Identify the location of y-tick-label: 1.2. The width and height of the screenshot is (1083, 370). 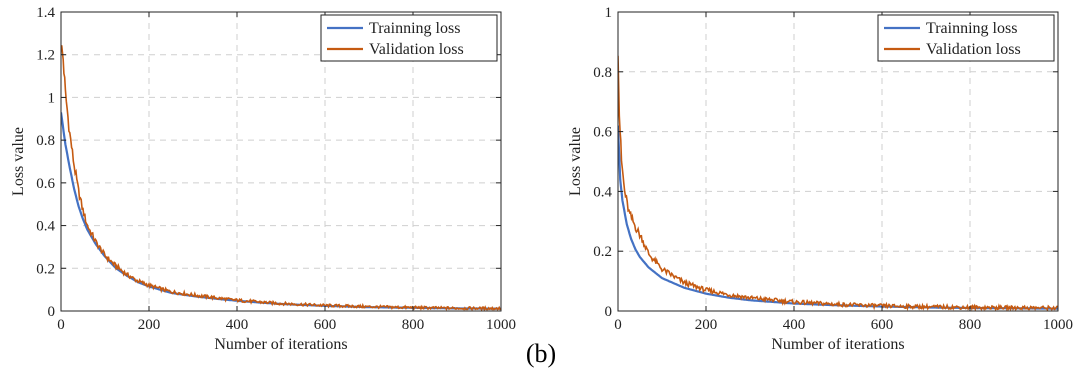
(45, 56).